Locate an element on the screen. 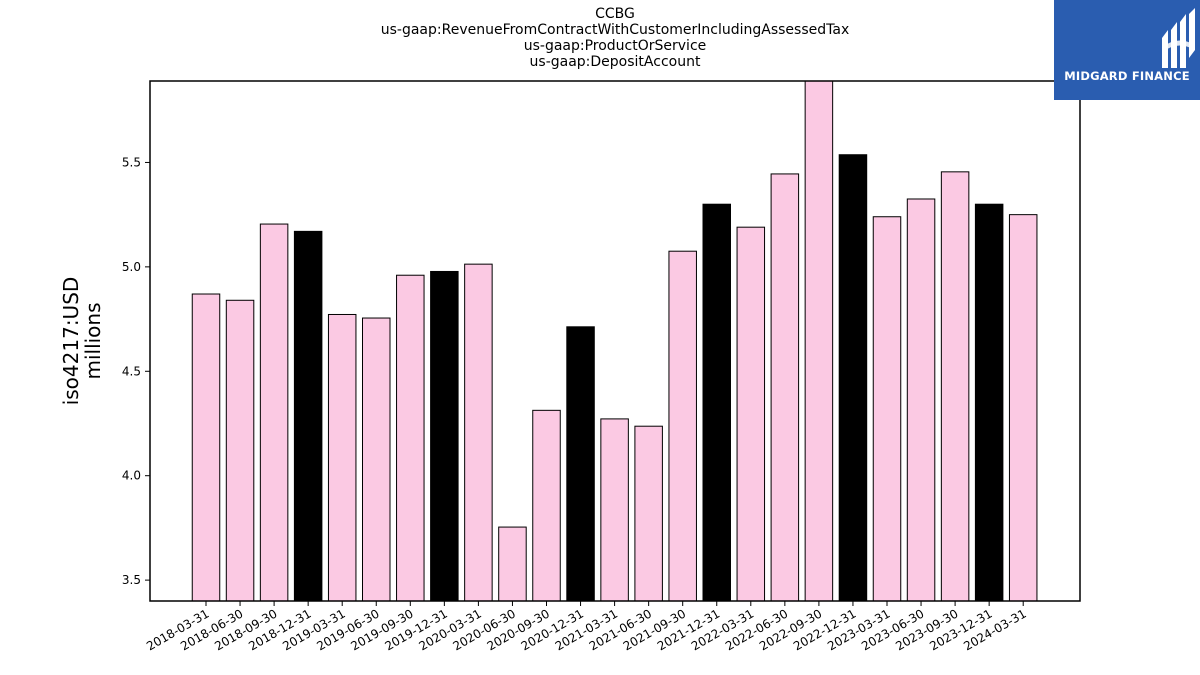 This screenshot has height=675, width=1200. logo-text: MIDGARD FINANCE is located at coordinates (1127, 76).